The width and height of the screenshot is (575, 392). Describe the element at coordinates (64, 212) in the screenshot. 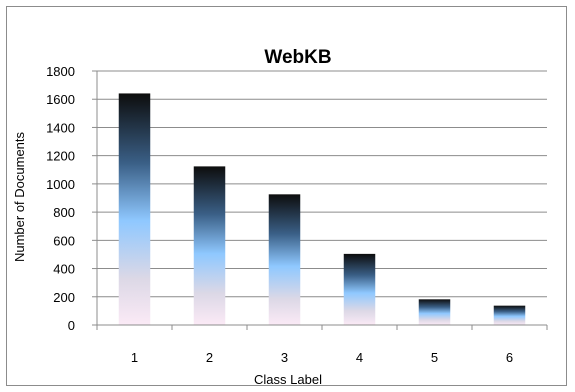

I see `y-tick-label: 800` at that location.